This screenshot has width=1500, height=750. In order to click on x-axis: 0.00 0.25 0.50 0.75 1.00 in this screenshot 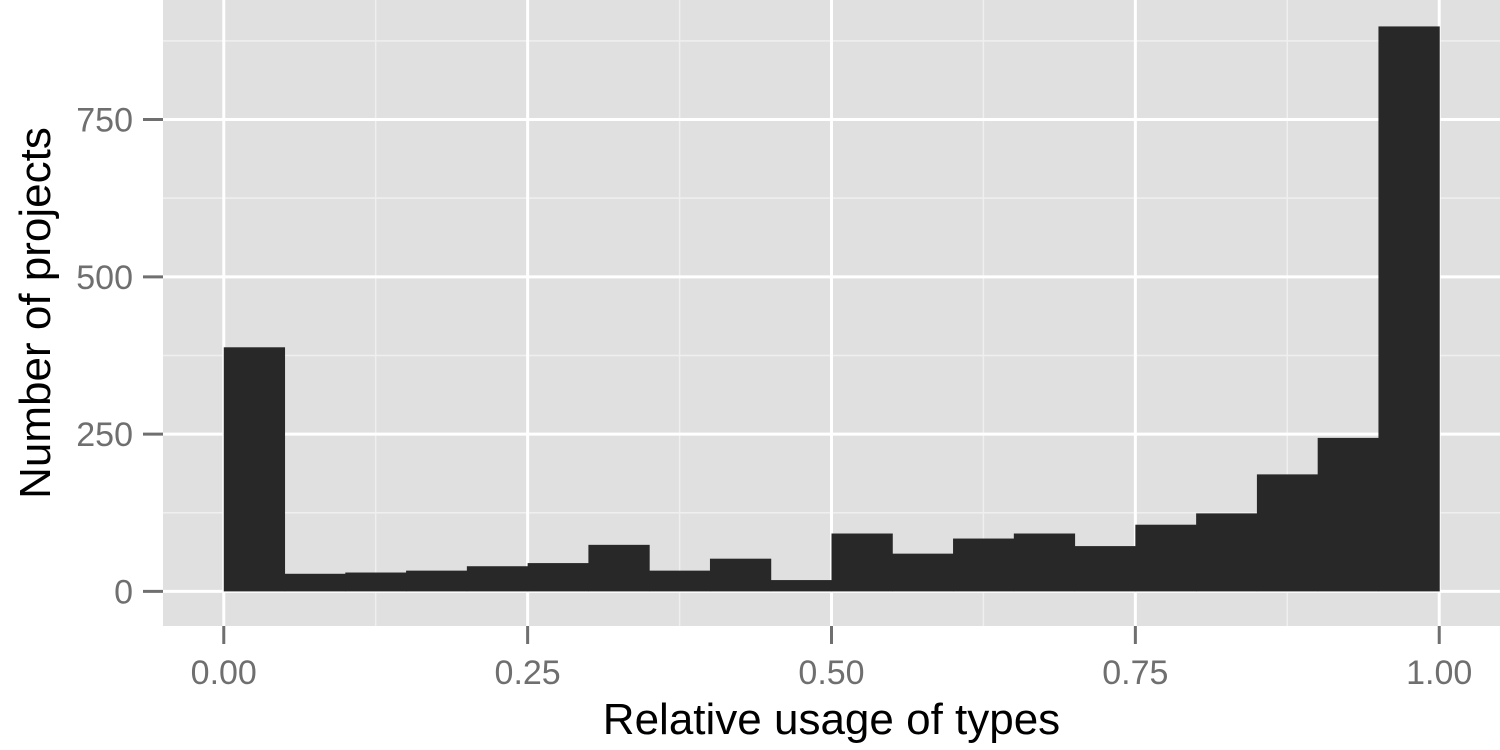, I will do `click(831, 659)`.